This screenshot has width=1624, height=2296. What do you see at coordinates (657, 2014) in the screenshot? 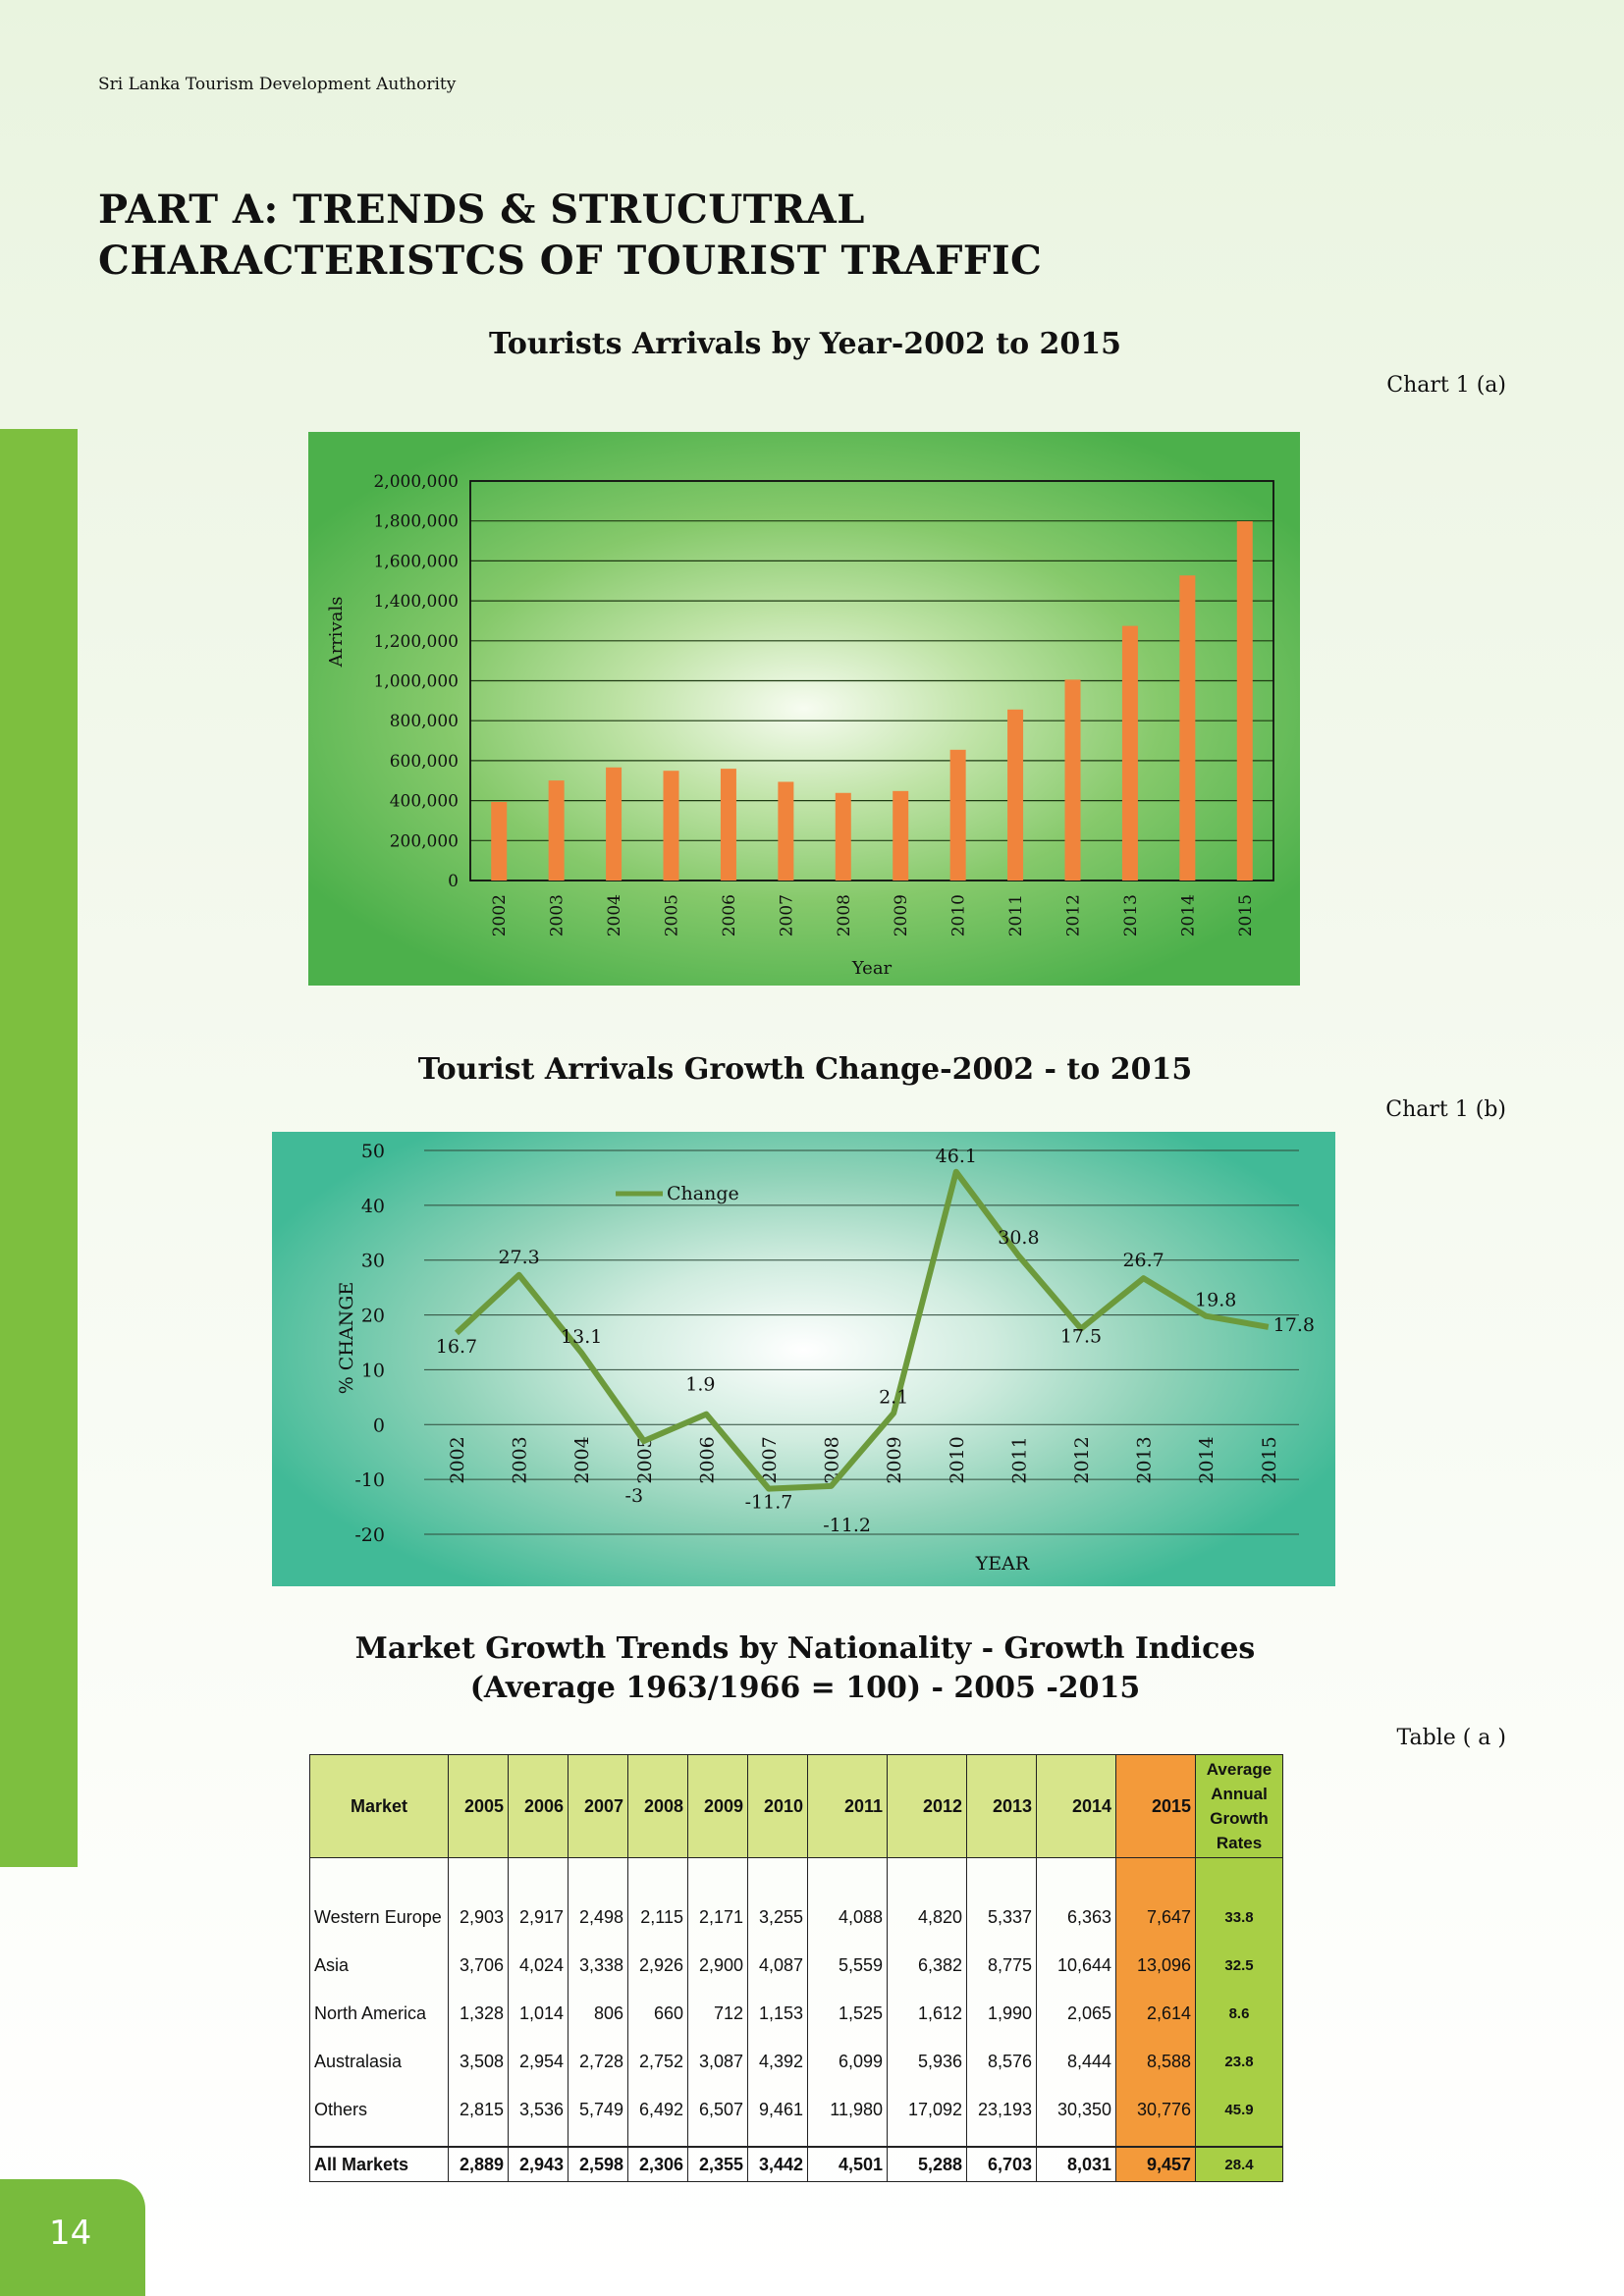
I see `row-value: 660` at bounding box center [657, 2014].